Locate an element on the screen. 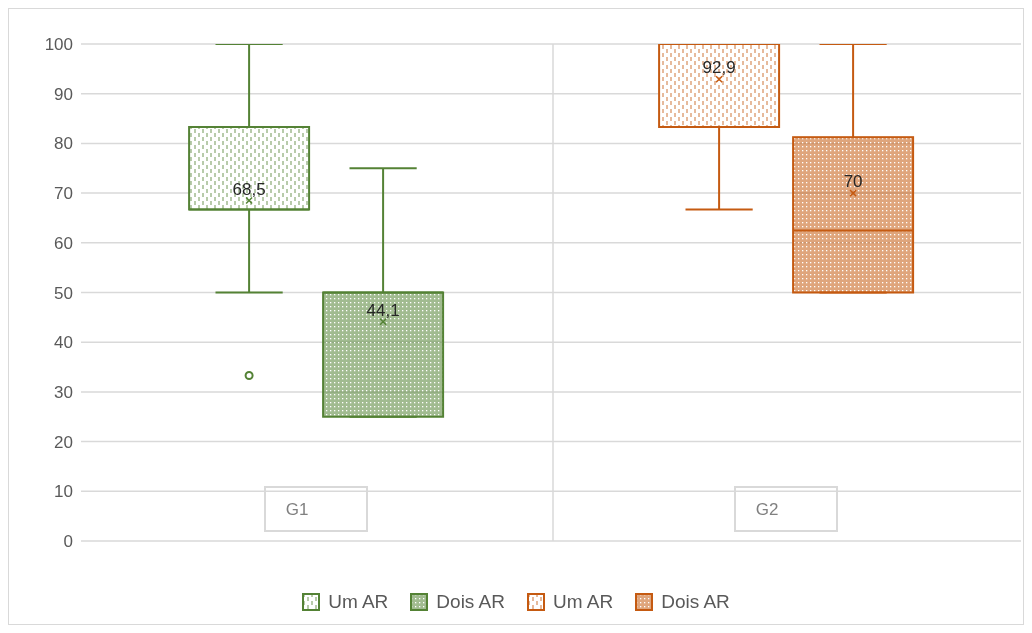 The image size is (1032, 633). text: 92,9 is located at coordinates (719, 68).